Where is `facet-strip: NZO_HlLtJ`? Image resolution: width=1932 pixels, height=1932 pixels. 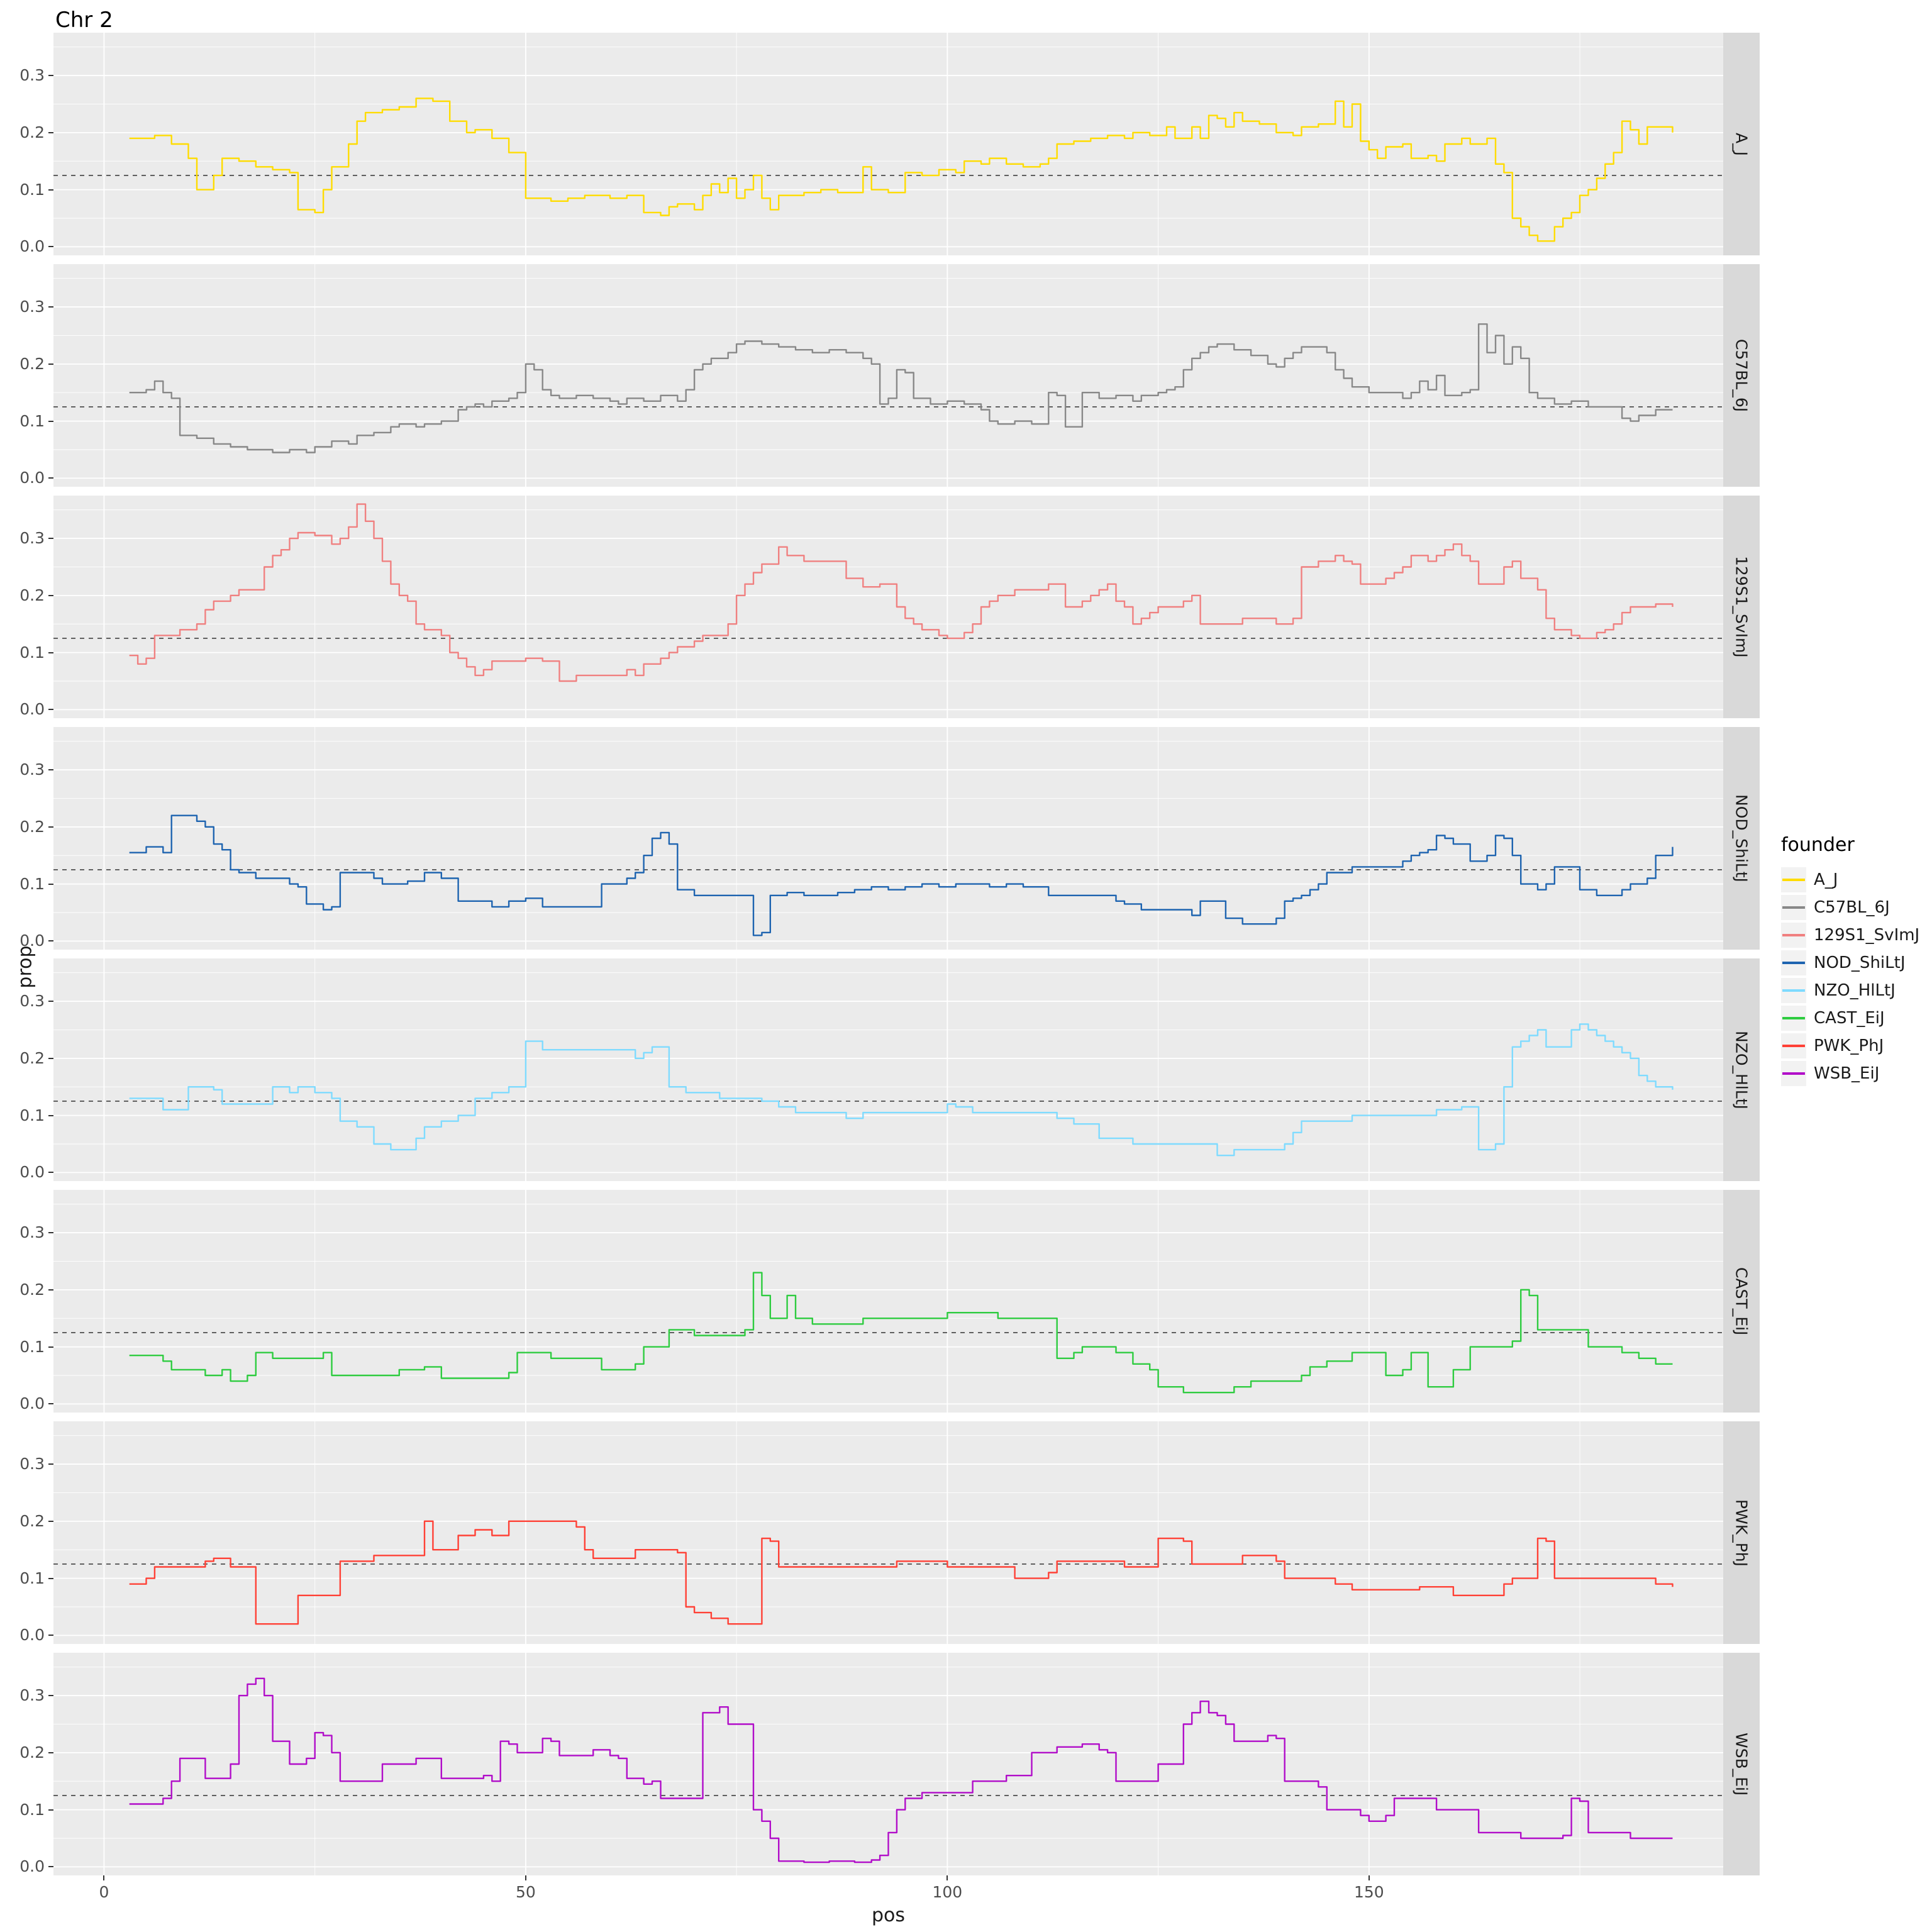
facet-strip: NZO_HlLtJ is located at coordinates (1741, 1069).